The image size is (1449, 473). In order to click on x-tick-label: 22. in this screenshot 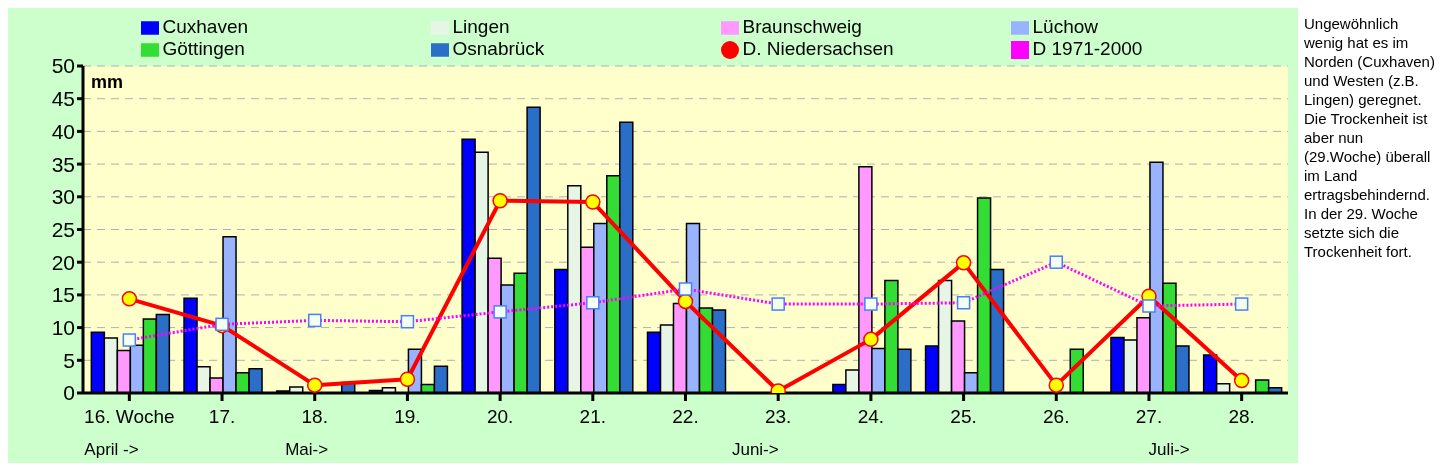, I will do `click(685, 416)`.